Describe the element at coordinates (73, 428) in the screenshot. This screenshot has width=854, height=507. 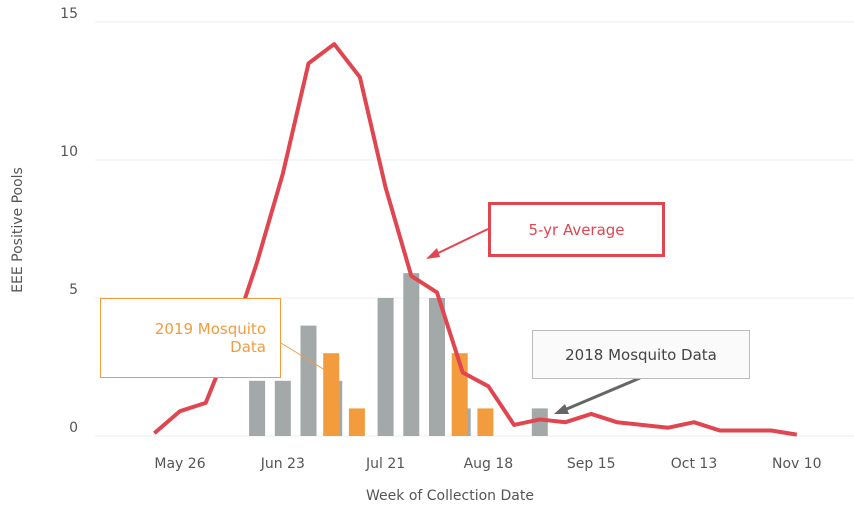
I see `y-tick-label: 0` at that location.